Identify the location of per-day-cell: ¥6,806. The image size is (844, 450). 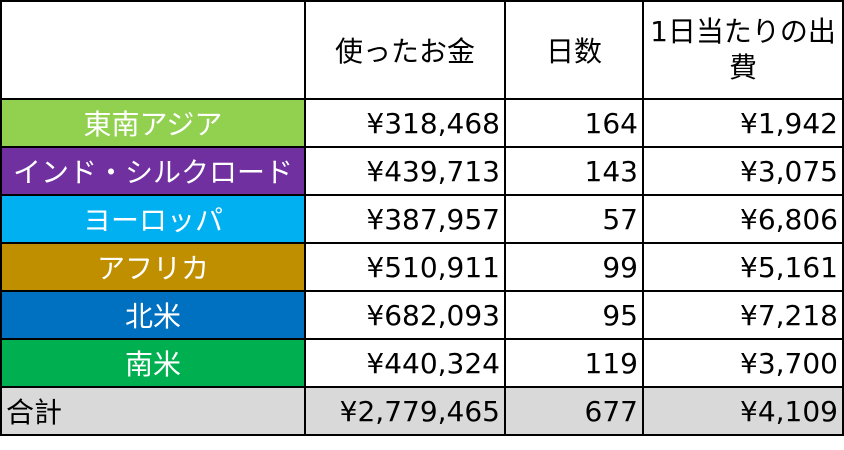
(743, 219).